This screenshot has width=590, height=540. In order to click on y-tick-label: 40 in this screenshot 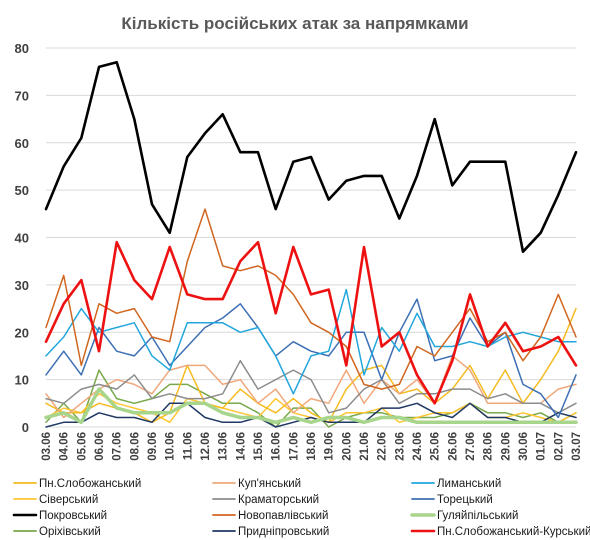, I will do `click(22, 238)`.